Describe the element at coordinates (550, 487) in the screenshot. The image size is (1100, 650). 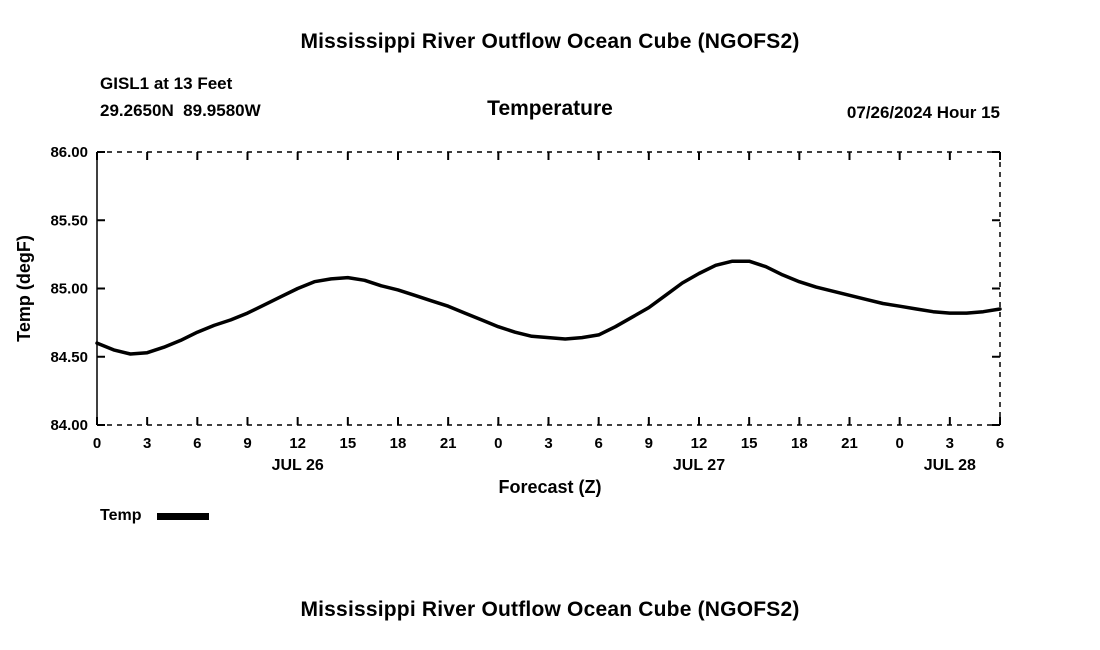
I see `x-axis-title: Forecast (Z)` at that location.